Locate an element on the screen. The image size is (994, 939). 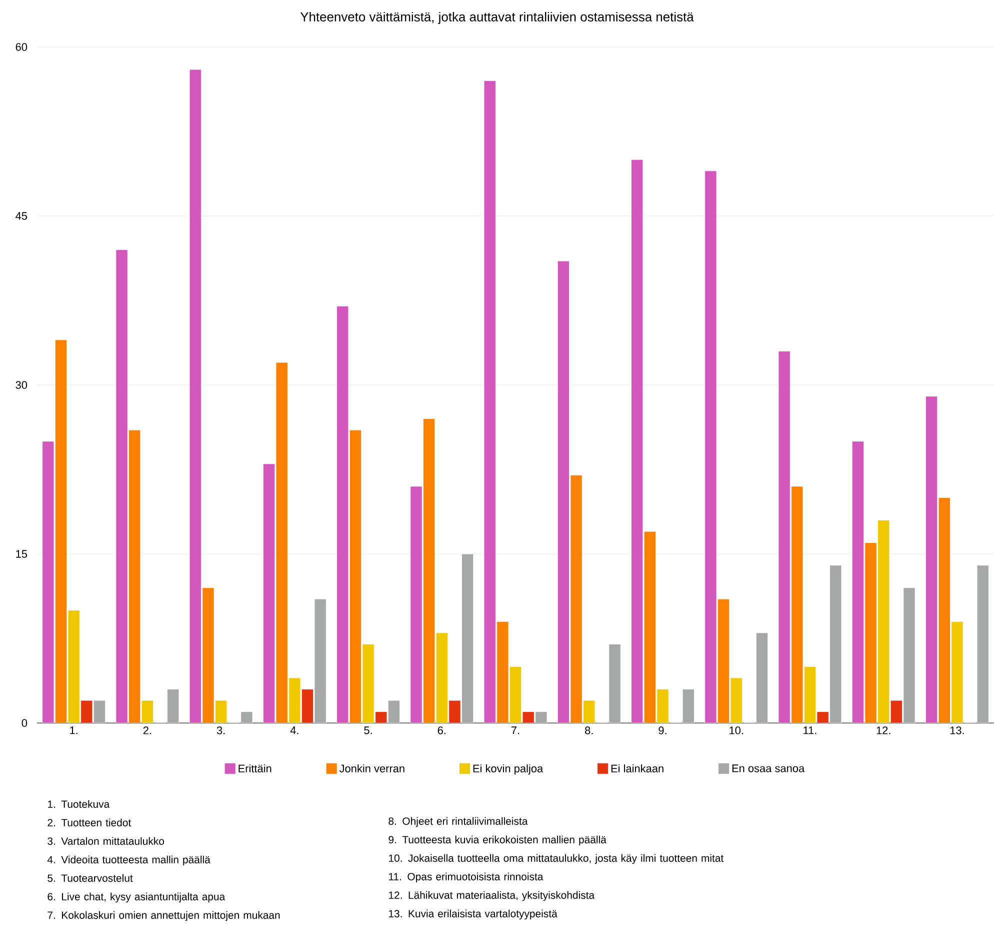
text: 11. Opas erimuotoisista rinnoista is located at coordinates (466, 877).